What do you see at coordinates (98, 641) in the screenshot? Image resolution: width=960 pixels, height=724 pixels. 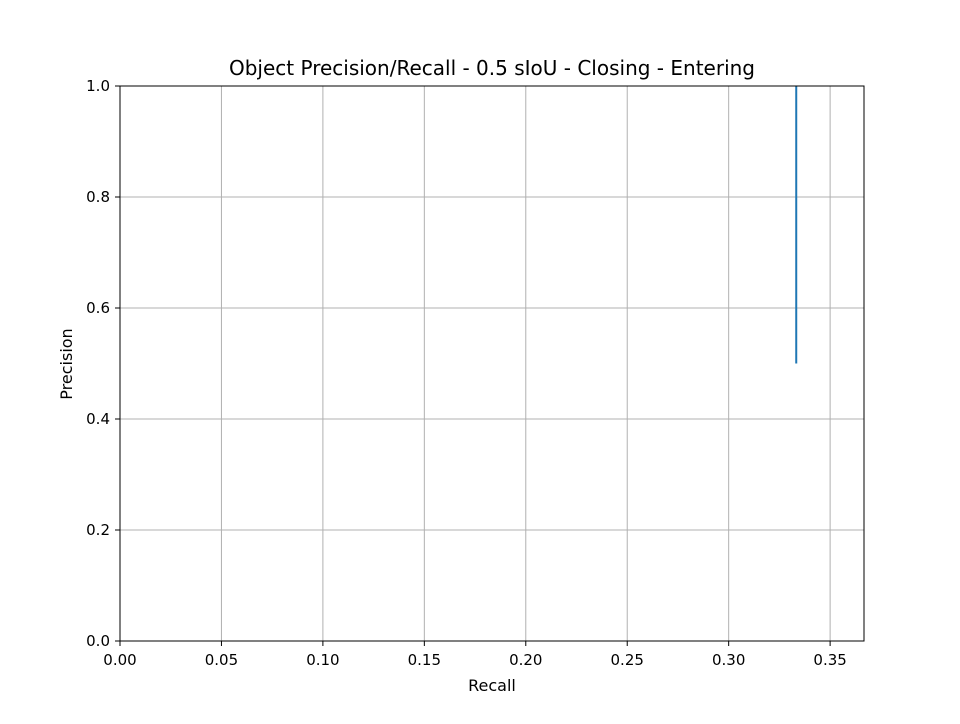 I see `y-tick-label: 0.0` at bounding box center [98, 641].